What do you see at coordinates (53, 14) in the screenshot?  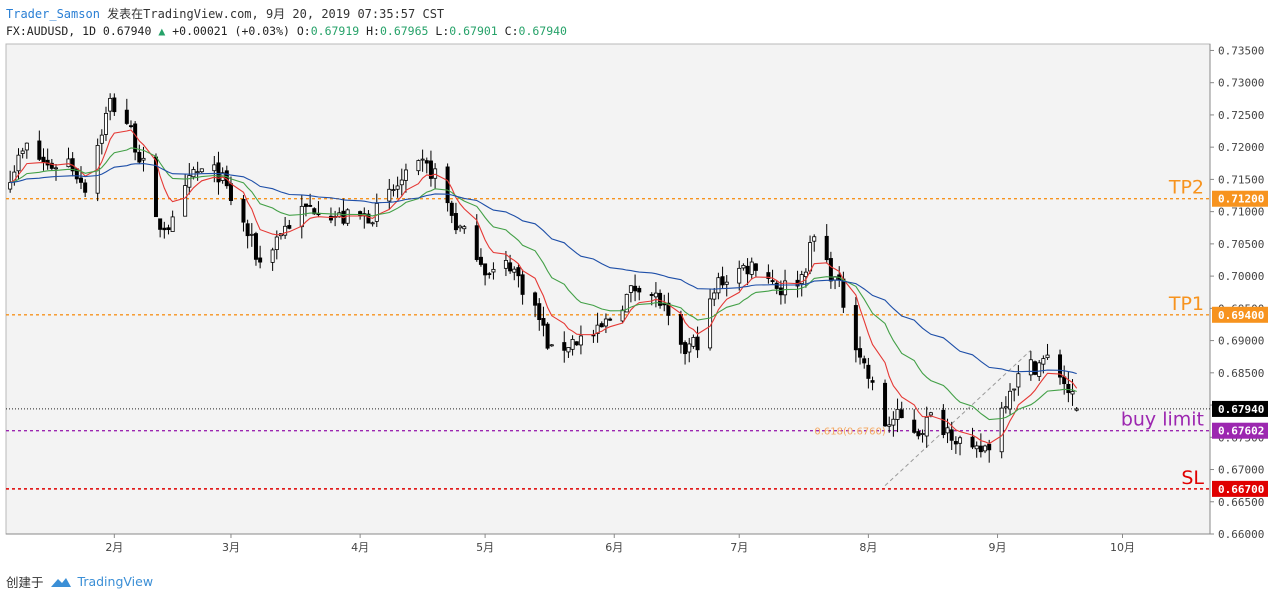 I see `author-link: Trader_Samson` at bounding box center [53, 14].